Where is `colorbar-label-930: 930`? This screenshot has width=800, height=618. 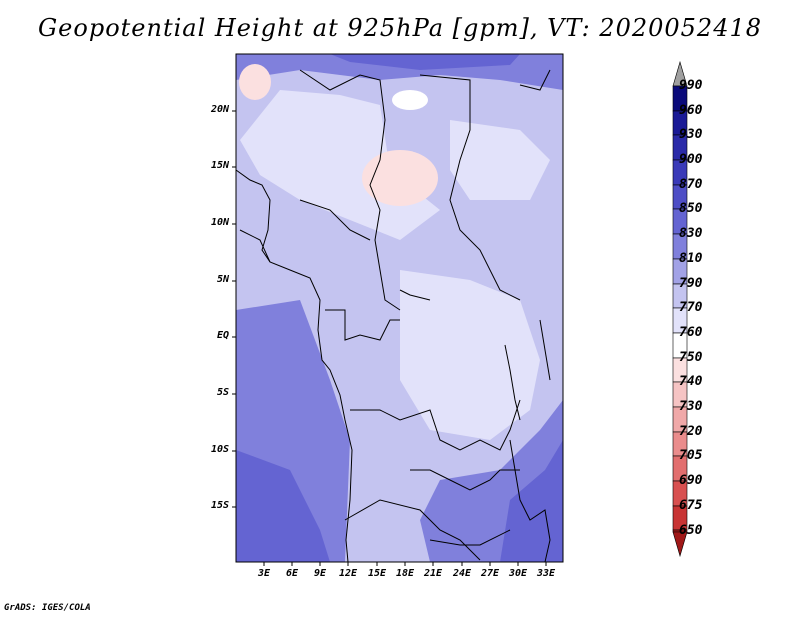 colorbar-label-930: 930 is located at coordinates (691, 134).